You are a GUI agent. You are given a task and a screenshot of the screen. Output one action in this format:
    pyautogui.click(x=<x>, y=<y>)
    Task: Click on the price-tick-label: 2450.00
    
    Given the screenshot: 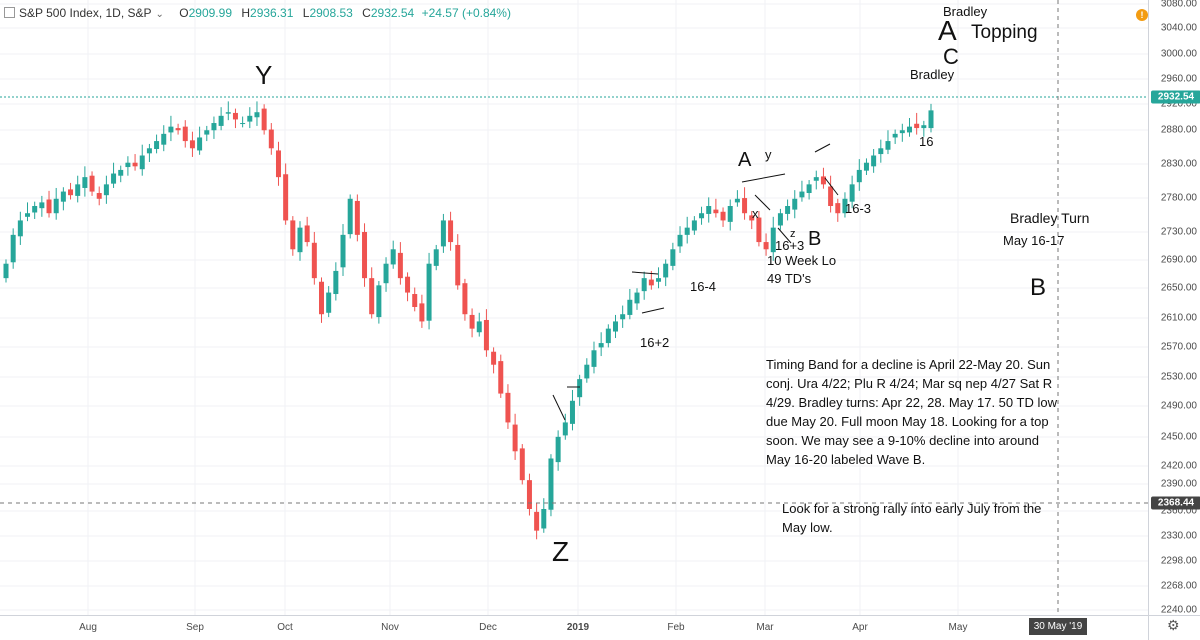 What is the action you would take?
    pyautogui.click(x=1178, y=437)
    